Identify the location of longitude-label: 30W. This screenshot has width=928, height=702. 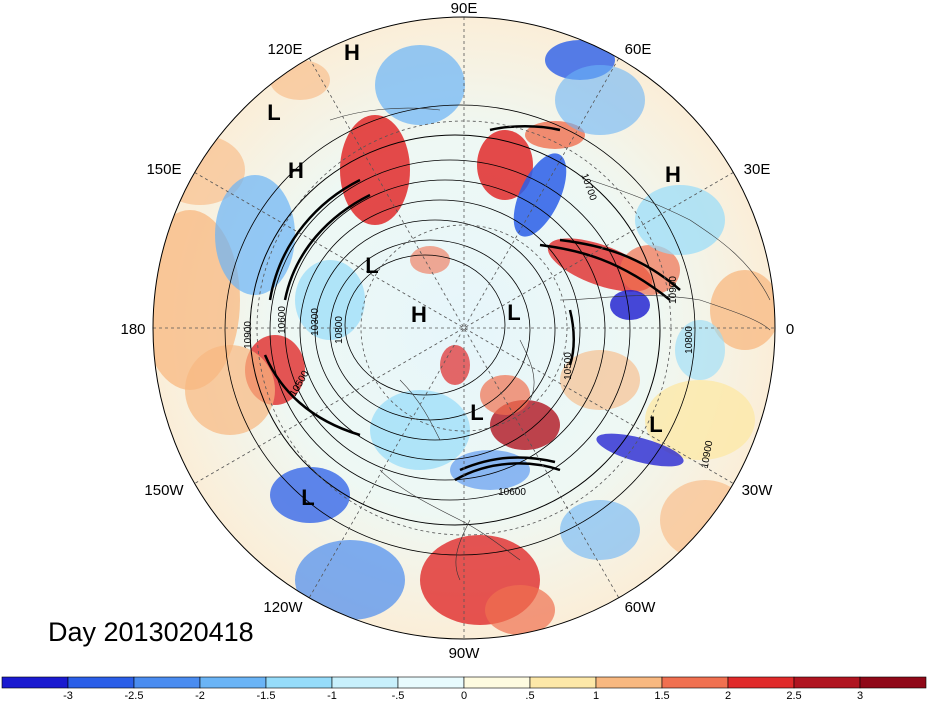
(758, 490).